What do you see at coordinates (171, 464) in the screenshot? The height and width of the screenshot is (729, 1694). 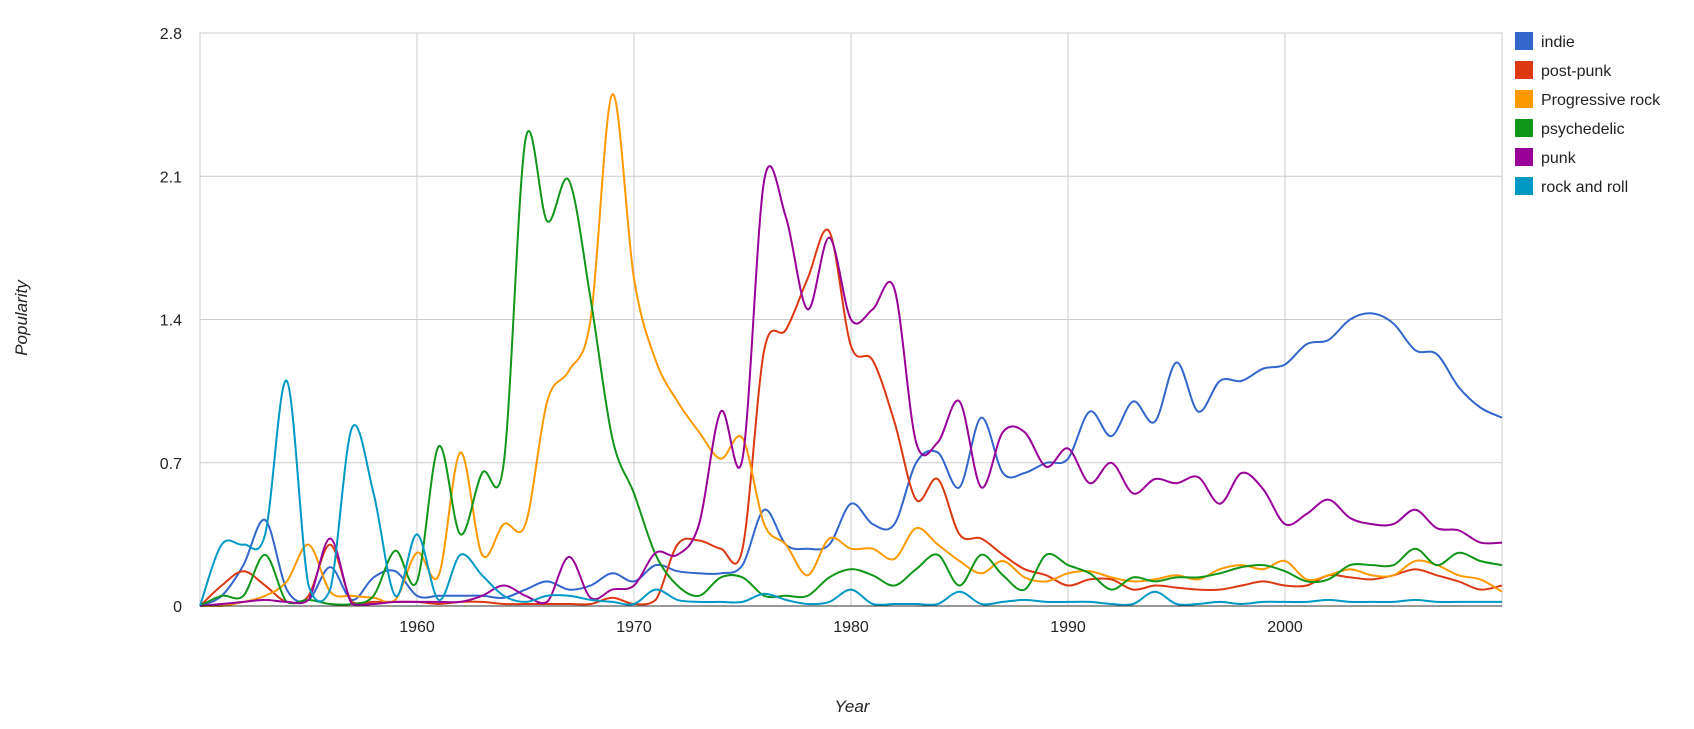 I see `y-tick-label: 0.7` at bounding box center [171, 464].